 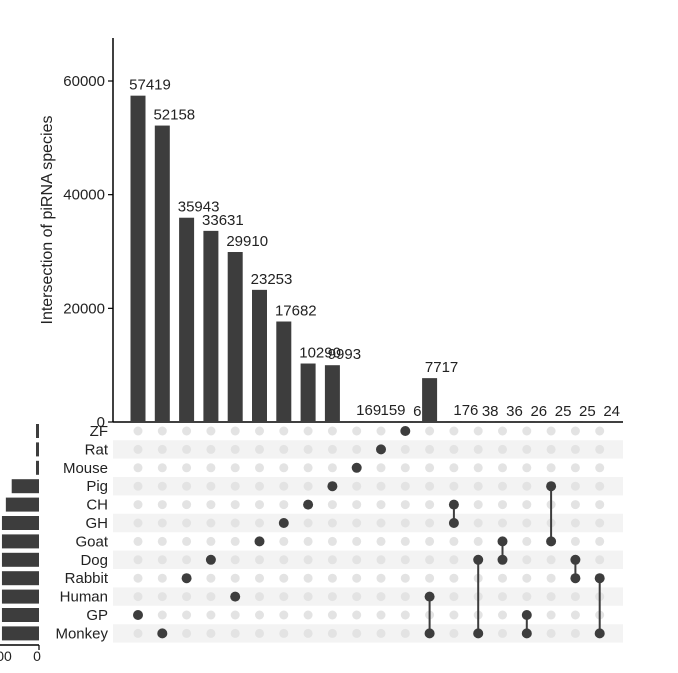 What do you see at coordinates (174, 115) in the screenshot?
I see `bar-value-label: 52158` at bounding box center [174, 115].